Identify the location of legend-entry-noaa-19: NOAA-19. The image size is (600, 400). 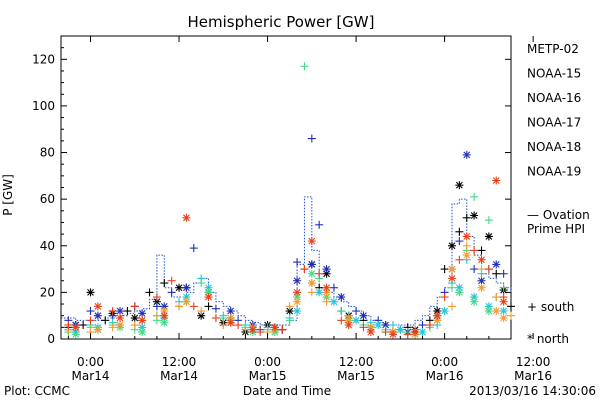
(554, 172).